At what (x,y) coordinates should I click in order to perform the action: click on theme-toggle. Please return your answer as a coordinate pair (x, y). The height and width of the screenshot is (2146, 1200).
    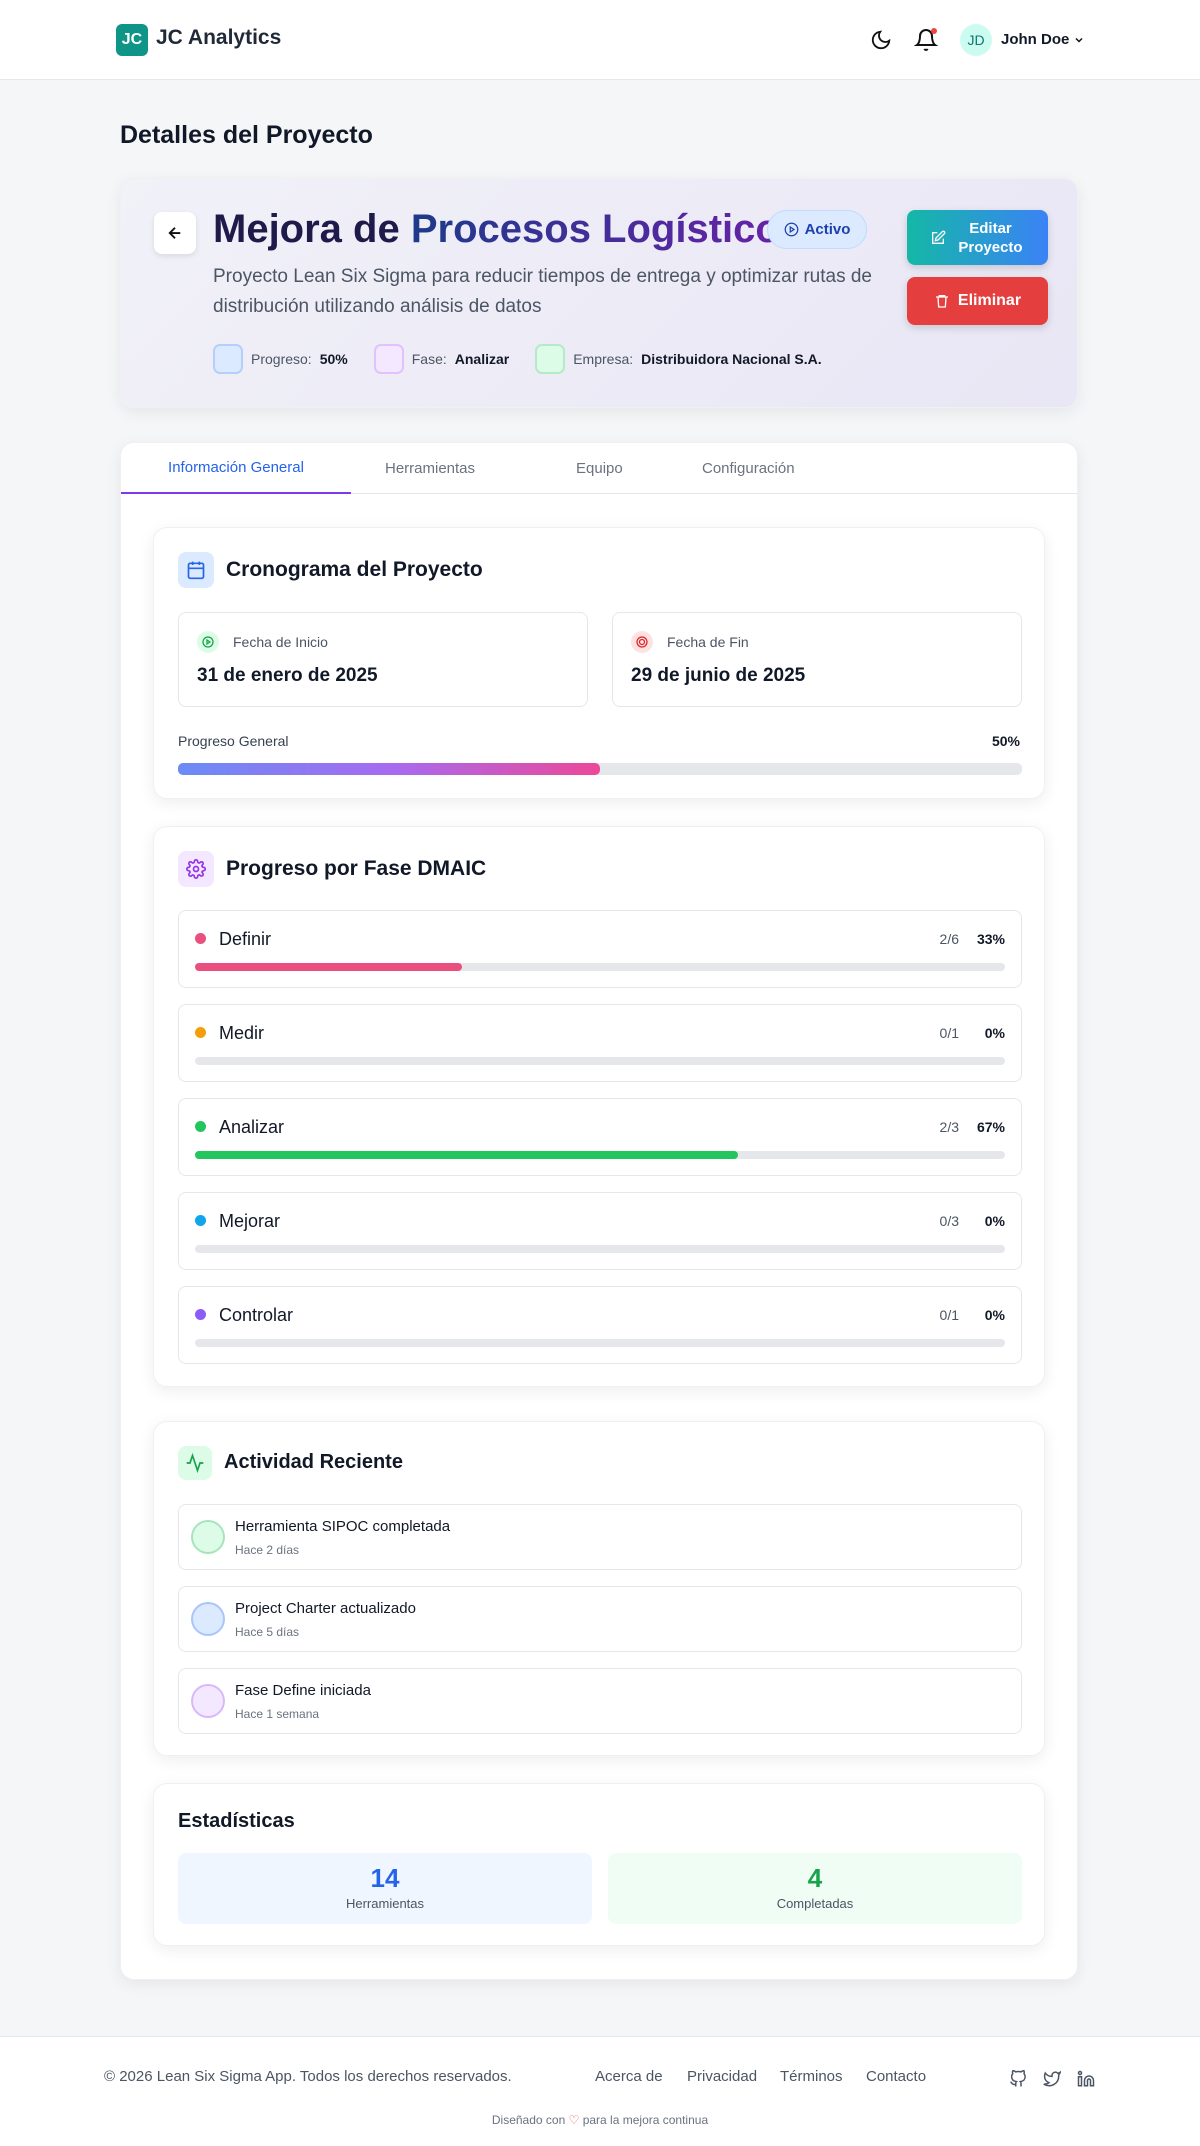
    Looking at the image, I should click on (881, 40).